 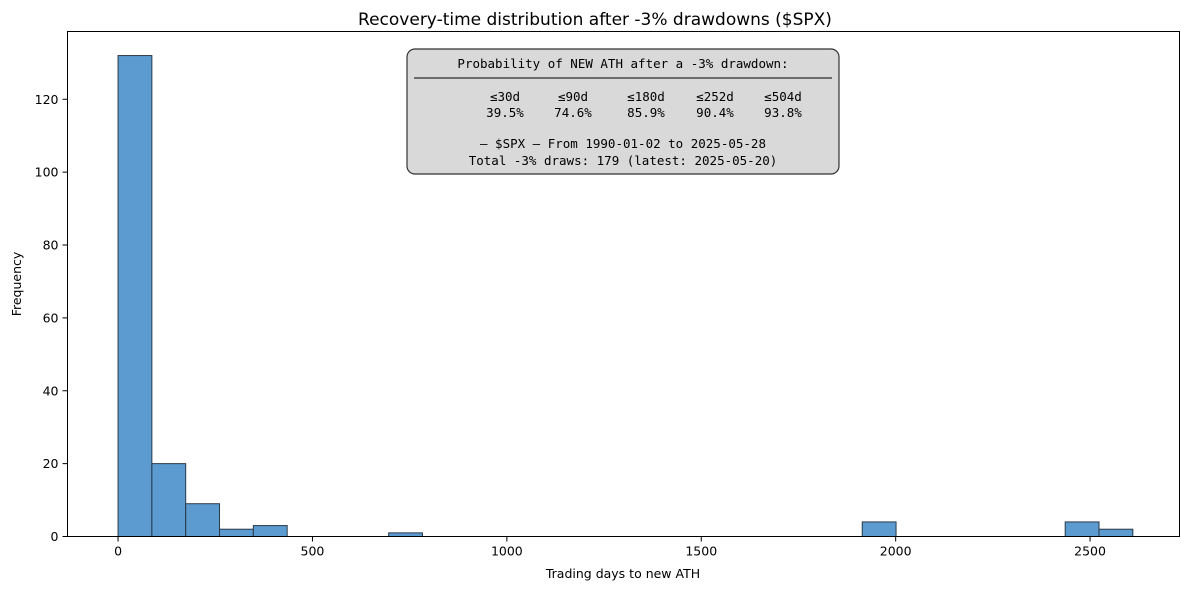 I want to click on annotation-horizon-4: ≤504d, so click(x=783, y=96).